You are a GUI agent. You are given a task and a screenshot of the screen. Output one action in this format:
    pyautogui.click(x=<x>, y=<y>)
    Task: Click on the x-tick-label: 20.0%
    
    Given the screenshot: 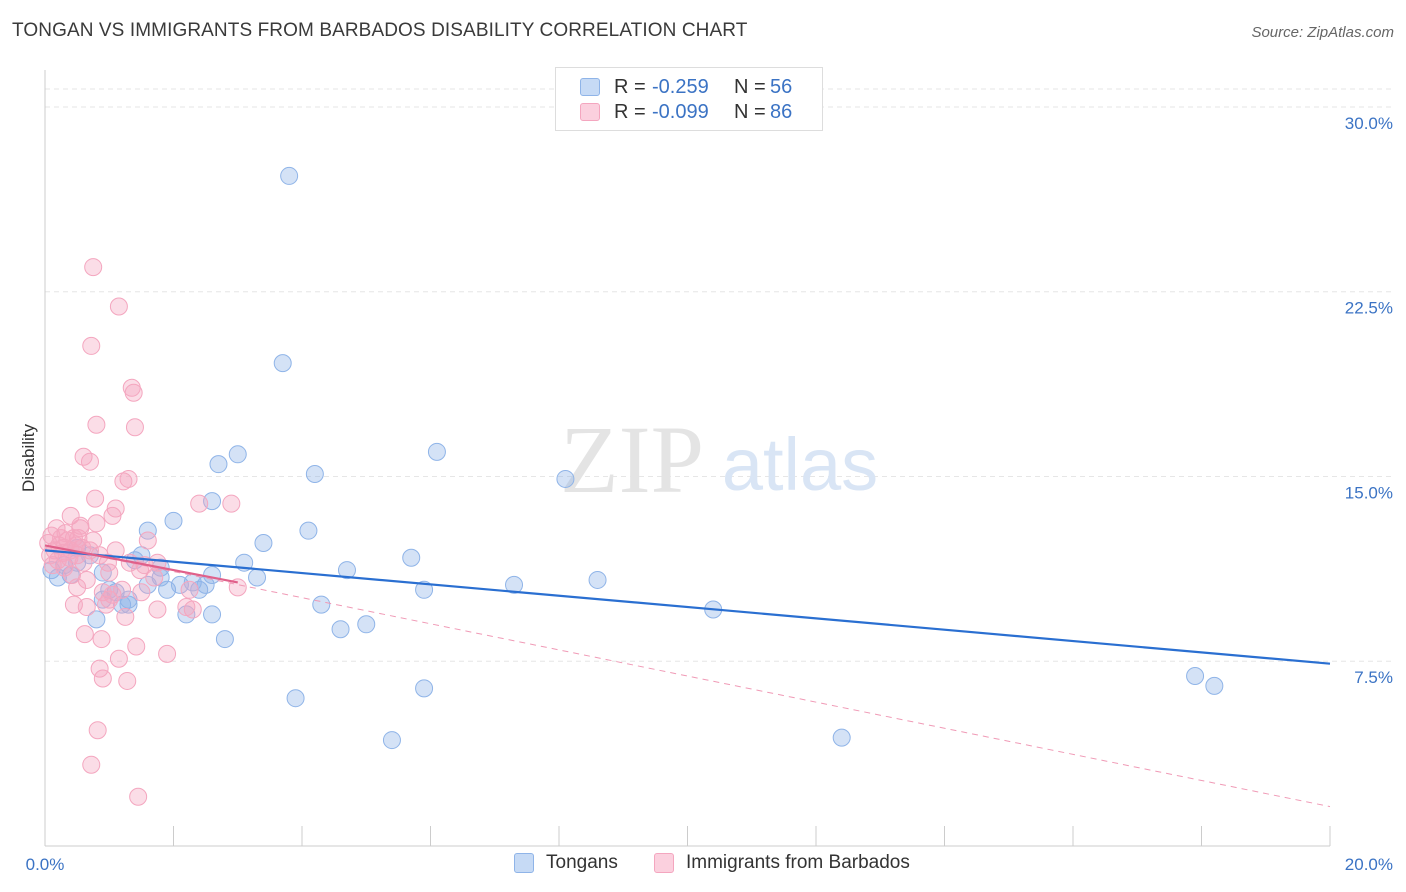 What is the action you would take?
    pyautogui.click(x=1369, y=864)
    